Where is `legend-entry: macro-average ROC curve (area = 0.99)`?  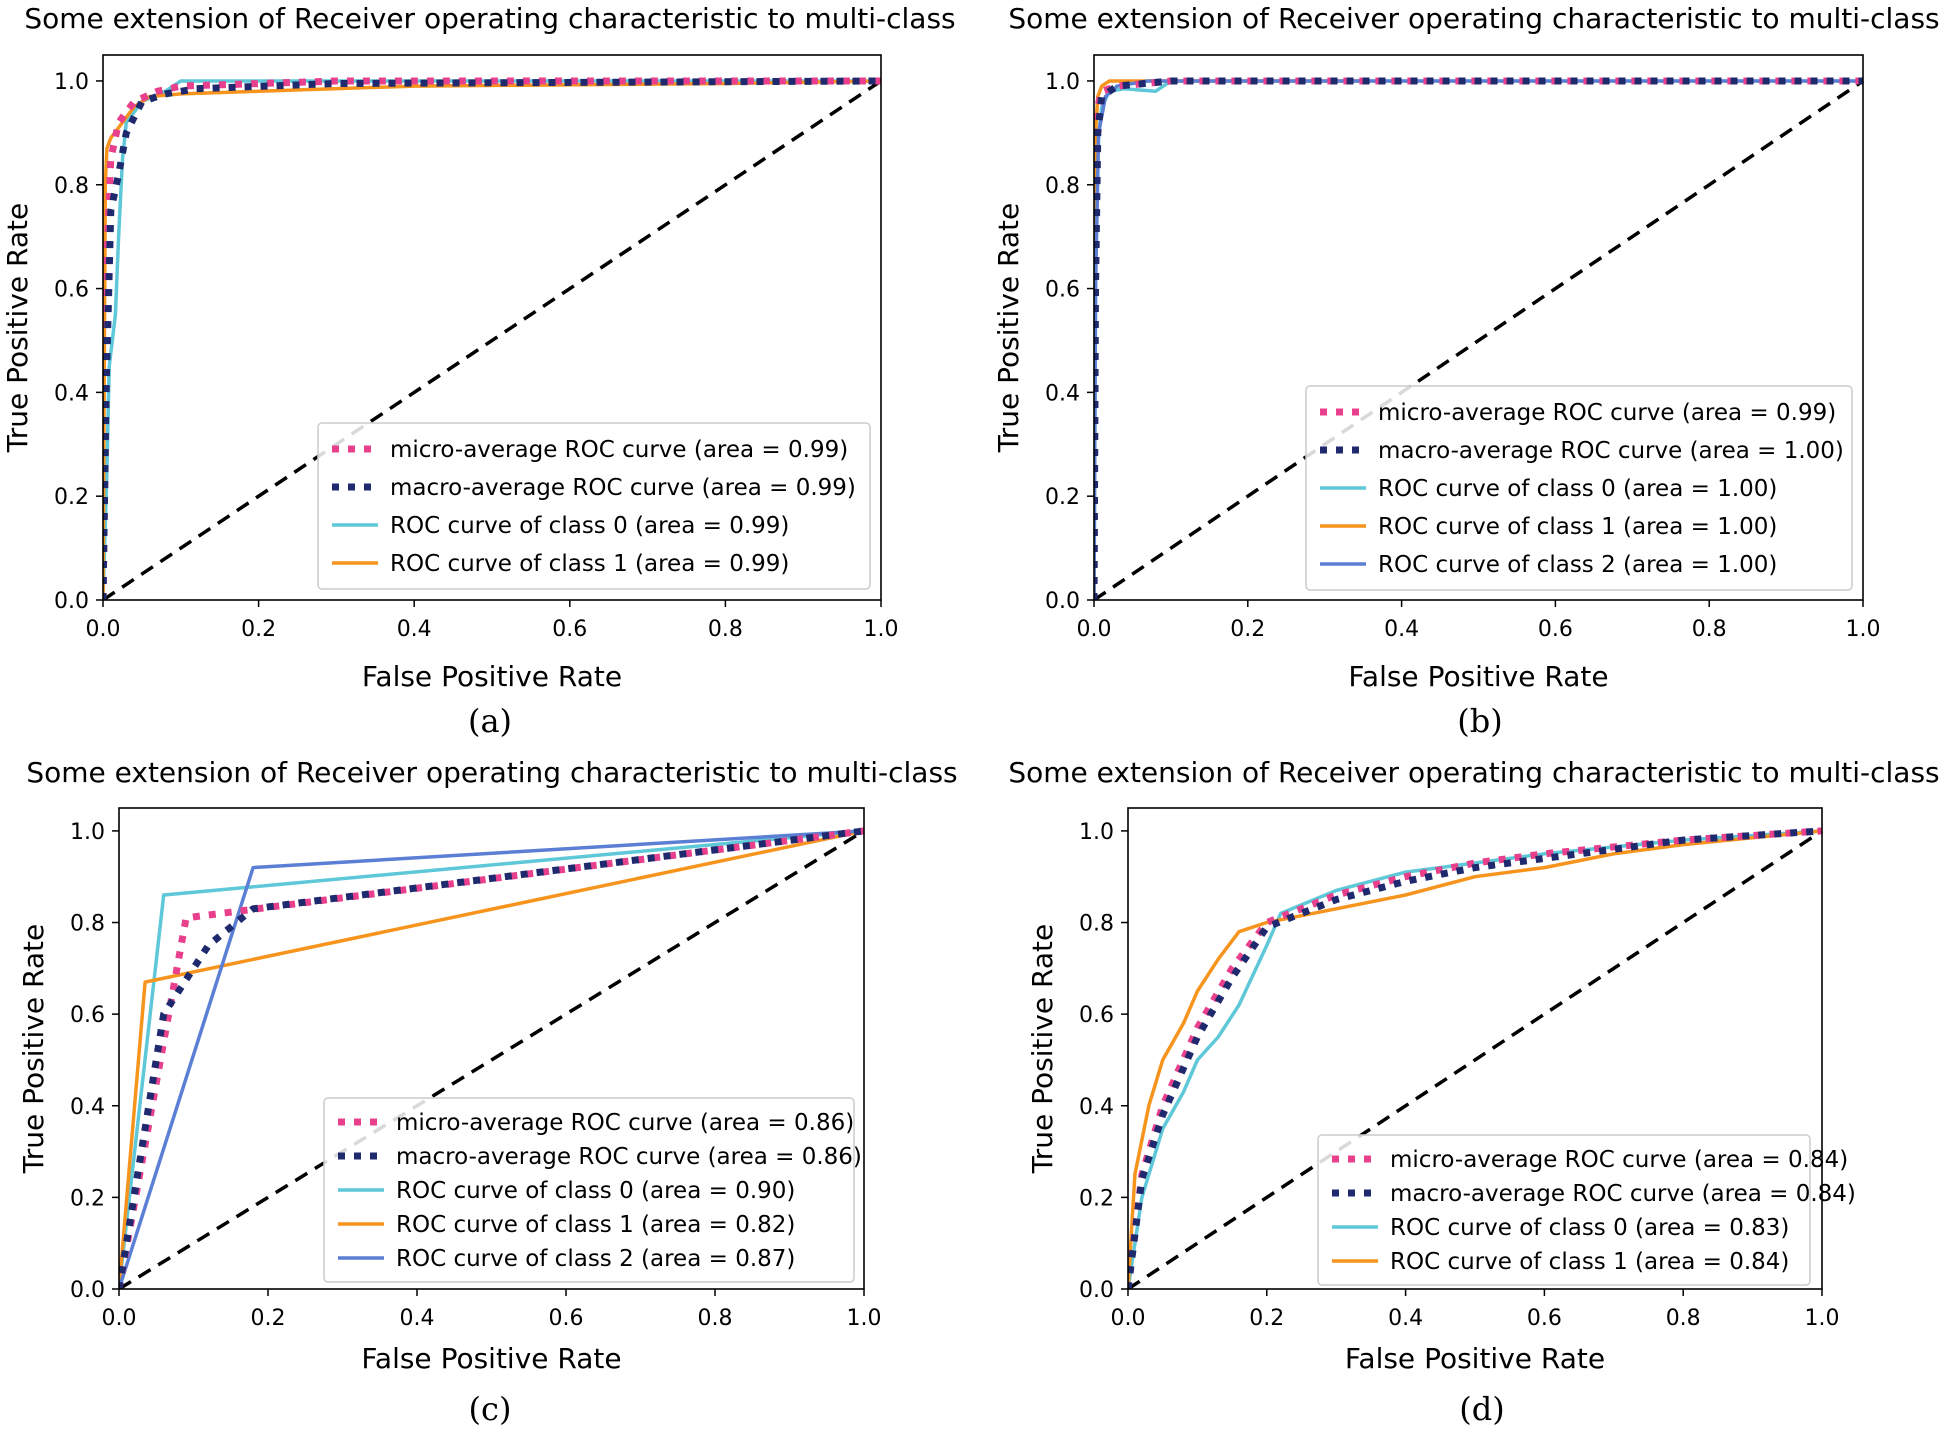
legend-entry: macro-average ROC curve (area = 0.99) is located at coordinates (623, 488).